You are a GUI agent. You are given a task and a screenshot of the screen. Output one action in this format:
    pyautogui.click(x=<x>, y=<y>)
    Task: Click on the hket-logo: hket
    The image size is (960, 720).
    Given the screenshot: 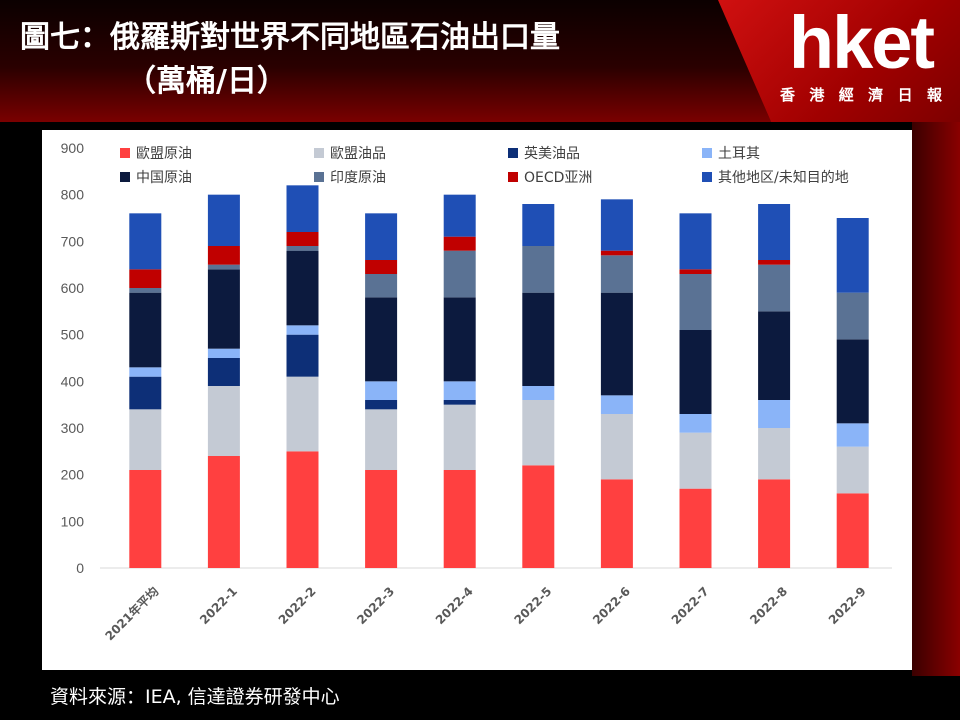 What is the action you would take?
    pyautogui.click(x=861, y=42)
    